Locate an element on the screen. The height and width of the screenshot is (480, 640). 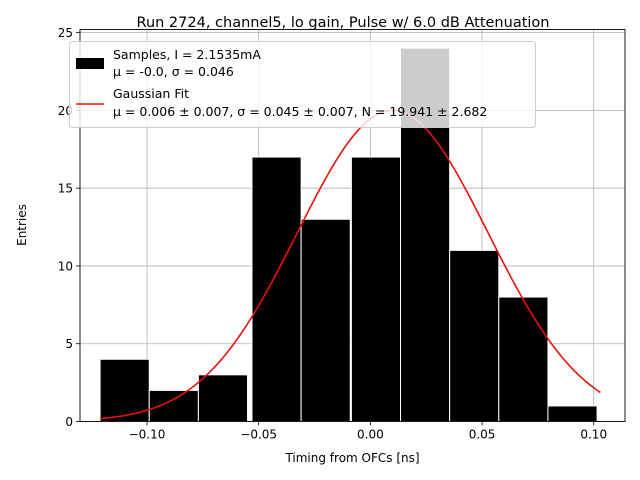
x-tick-label: 0.05 is located at coordinates (482, 435).